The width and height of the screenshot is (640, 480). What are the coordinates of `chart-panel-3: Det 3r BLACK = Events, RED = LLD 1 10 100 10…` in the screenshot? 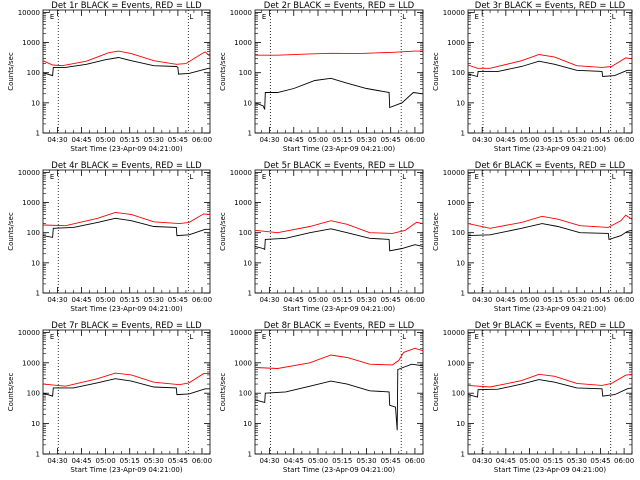 It's located at (533, 77).